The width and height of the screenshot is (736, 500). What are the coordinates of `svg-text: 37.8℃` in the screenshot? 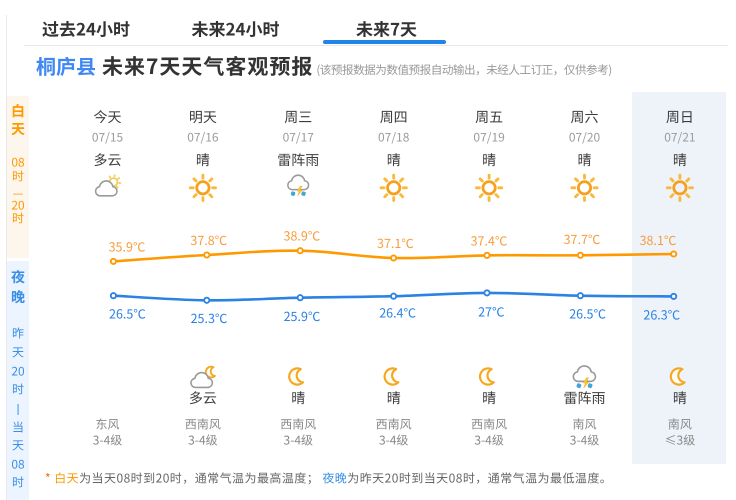 It's located at (208, 239).